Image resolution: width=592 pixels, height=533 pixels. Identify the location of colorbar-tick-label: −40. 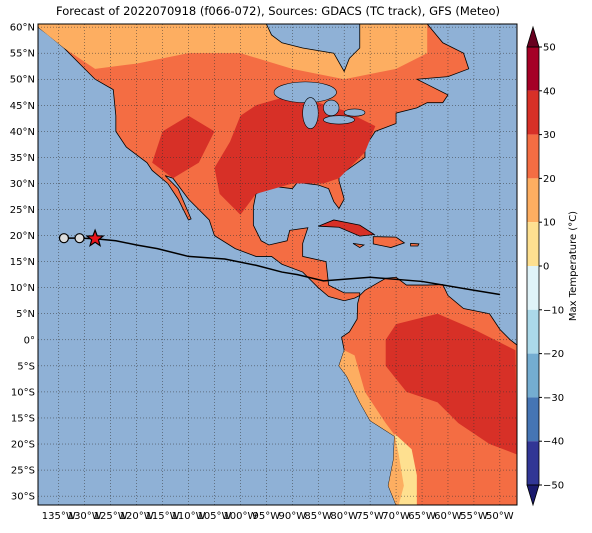
(553, 442).